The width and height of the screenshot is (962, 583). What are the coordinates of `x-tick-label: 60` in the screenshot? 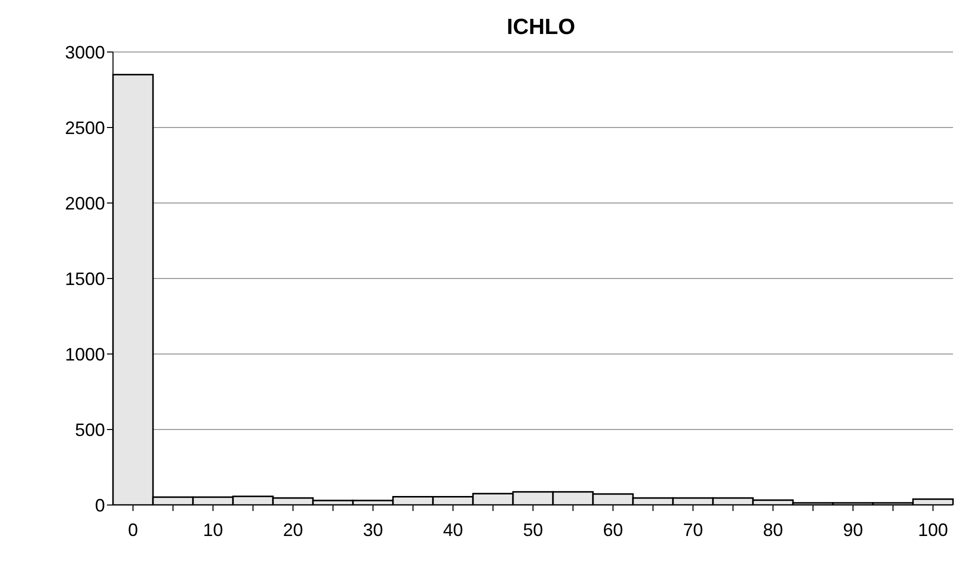 It's located at (613, 530).